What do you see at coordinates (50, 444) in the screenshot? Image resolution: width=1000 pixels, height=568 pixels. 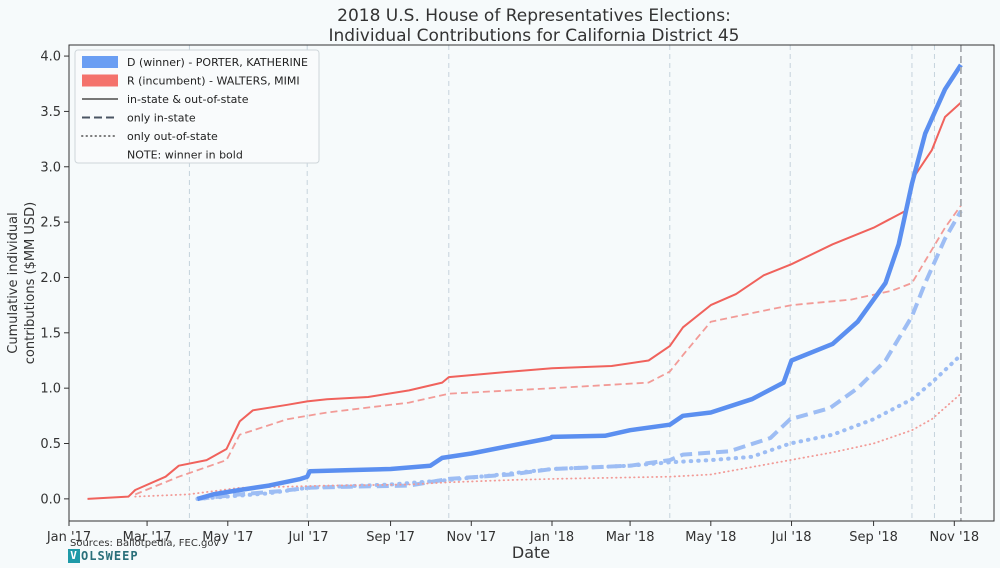 I see `y-tick-label: 0.5` at bounding box center [50, 444].